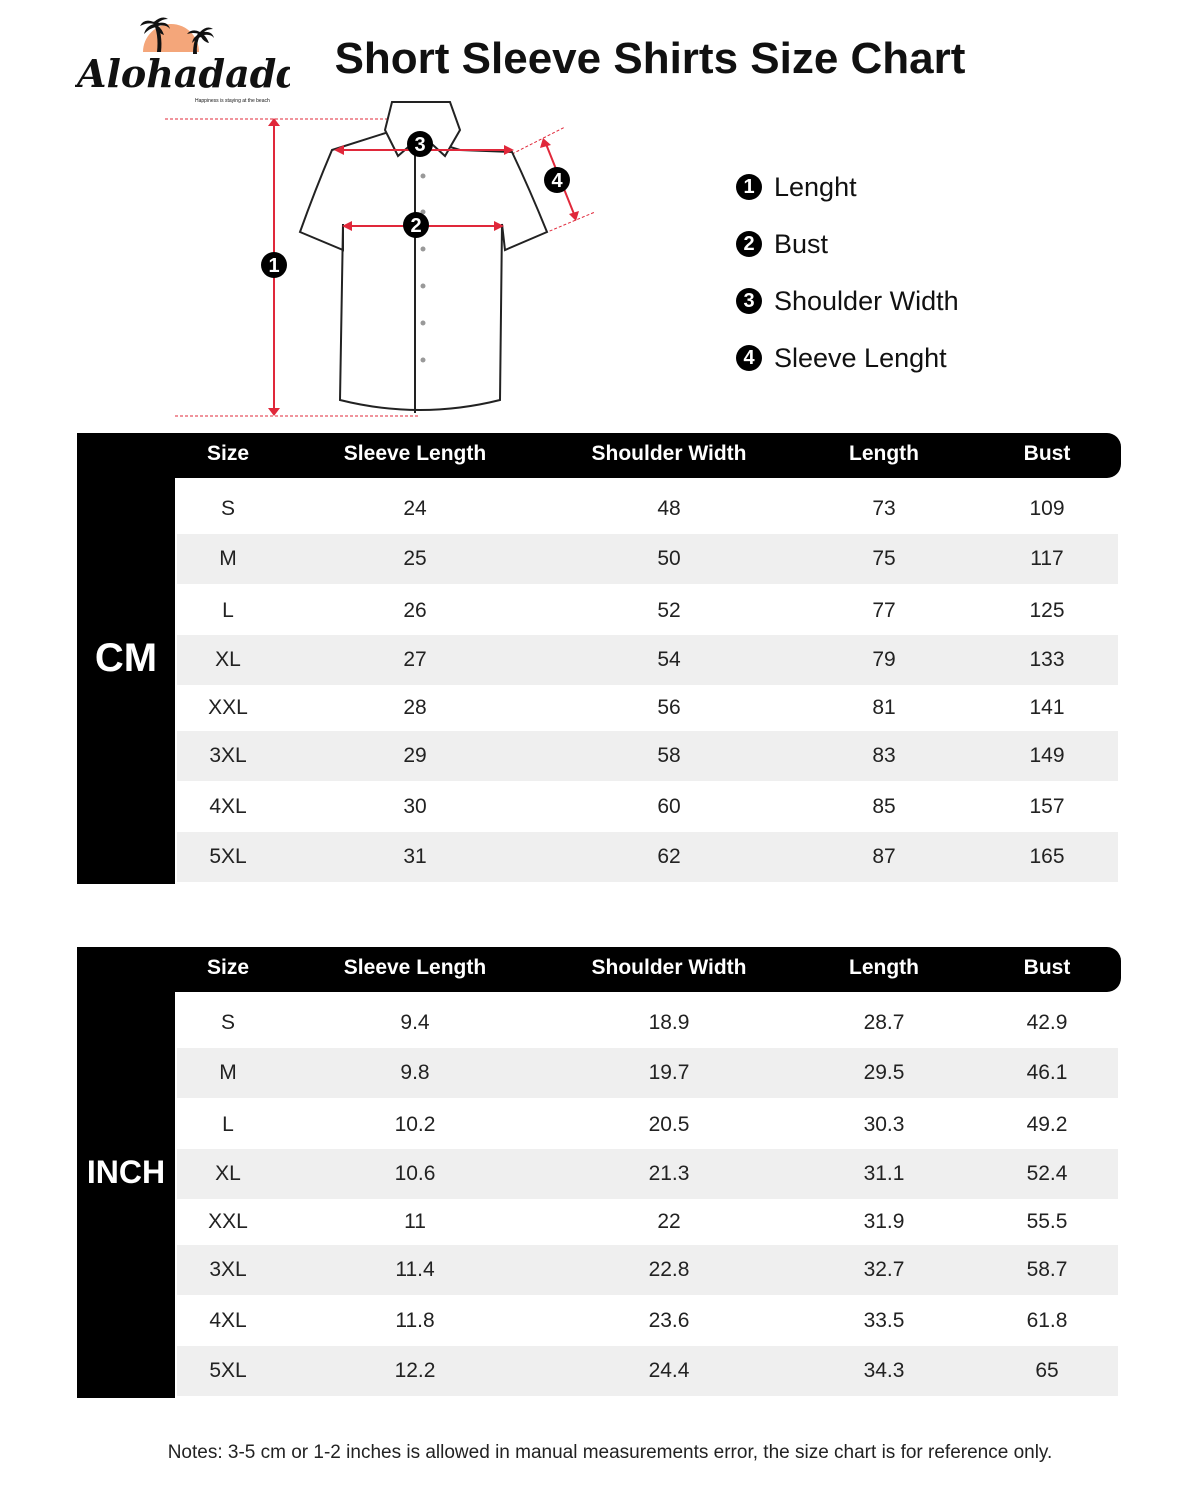 Image resolution: width=1200 pixels, height=1500 pixels. Describe the element at coordinates (749, 301) in the screenshot. I see `number-3-icon: 3` at that location.